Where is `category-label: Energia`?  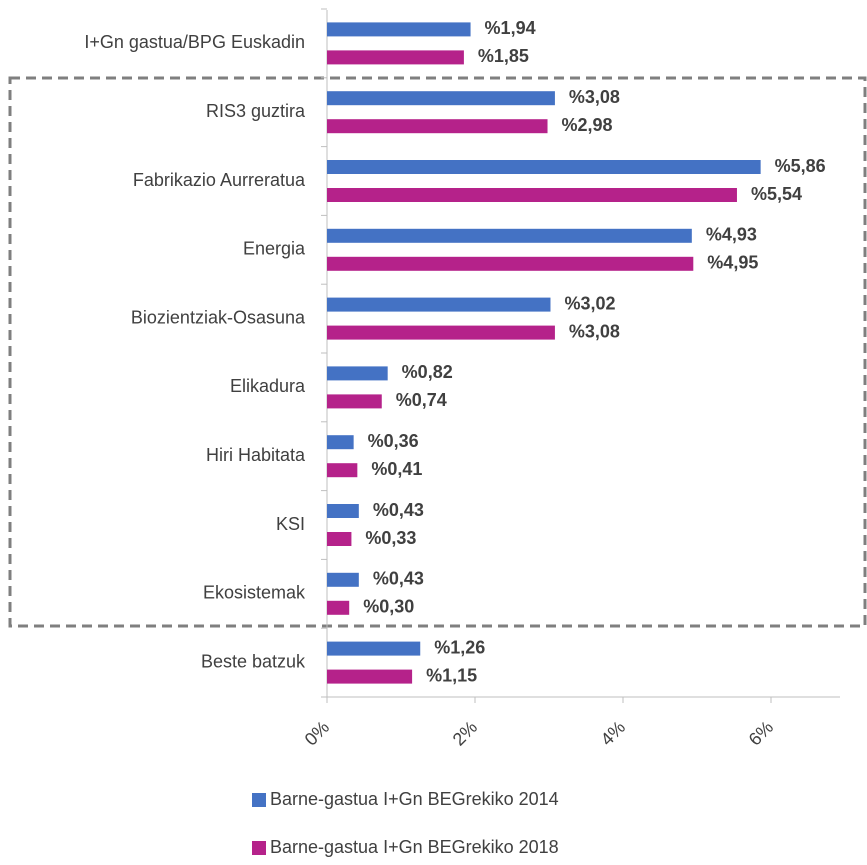 category-label: Energia is located at coordinates (274, 249).